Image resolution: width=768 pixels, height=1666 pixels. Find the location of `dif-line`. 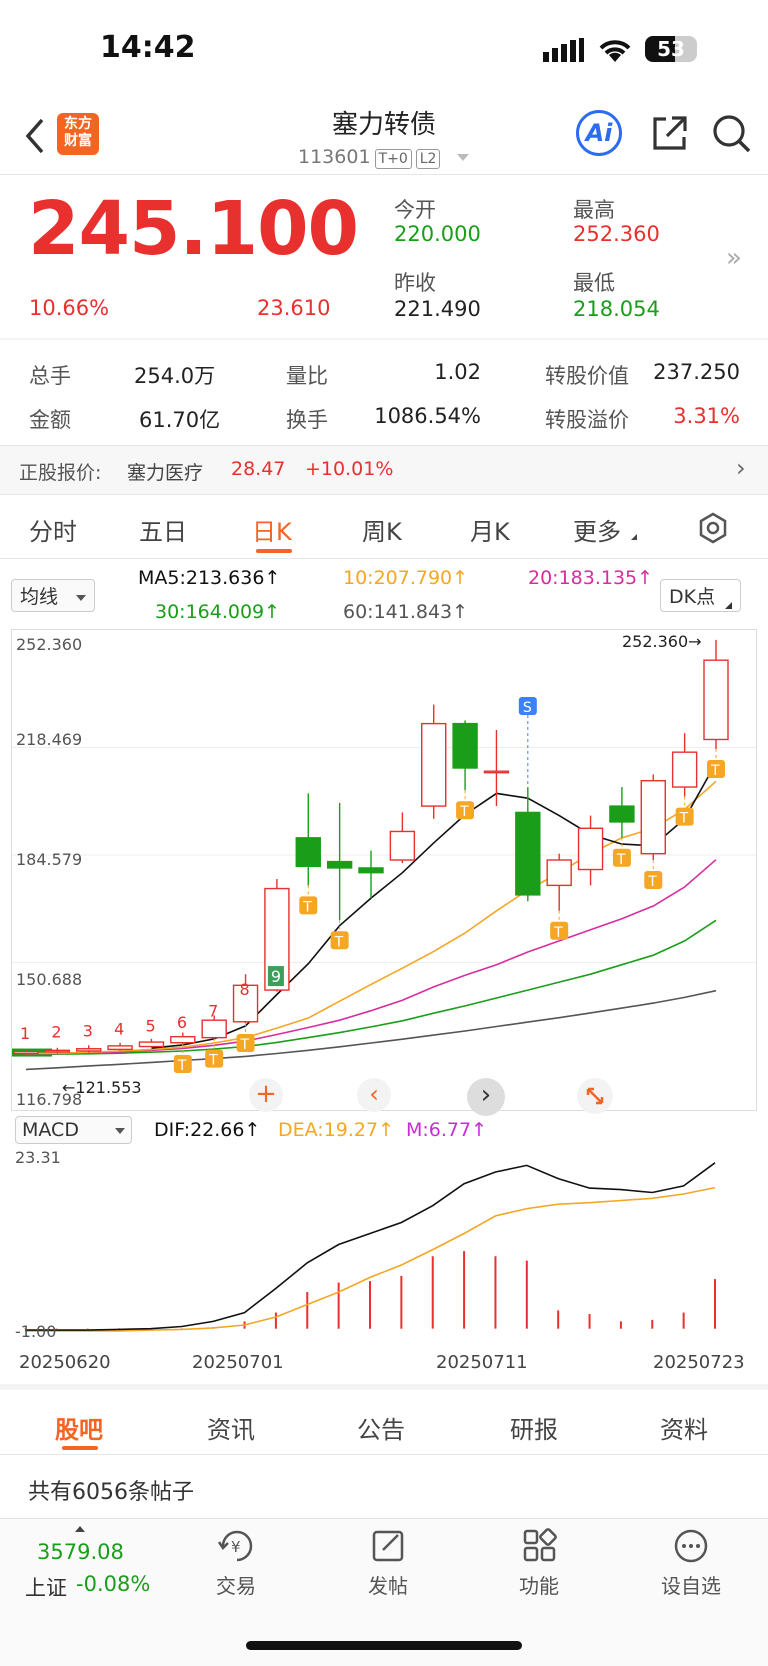

dif-line is located at coordinates (370, 1246).